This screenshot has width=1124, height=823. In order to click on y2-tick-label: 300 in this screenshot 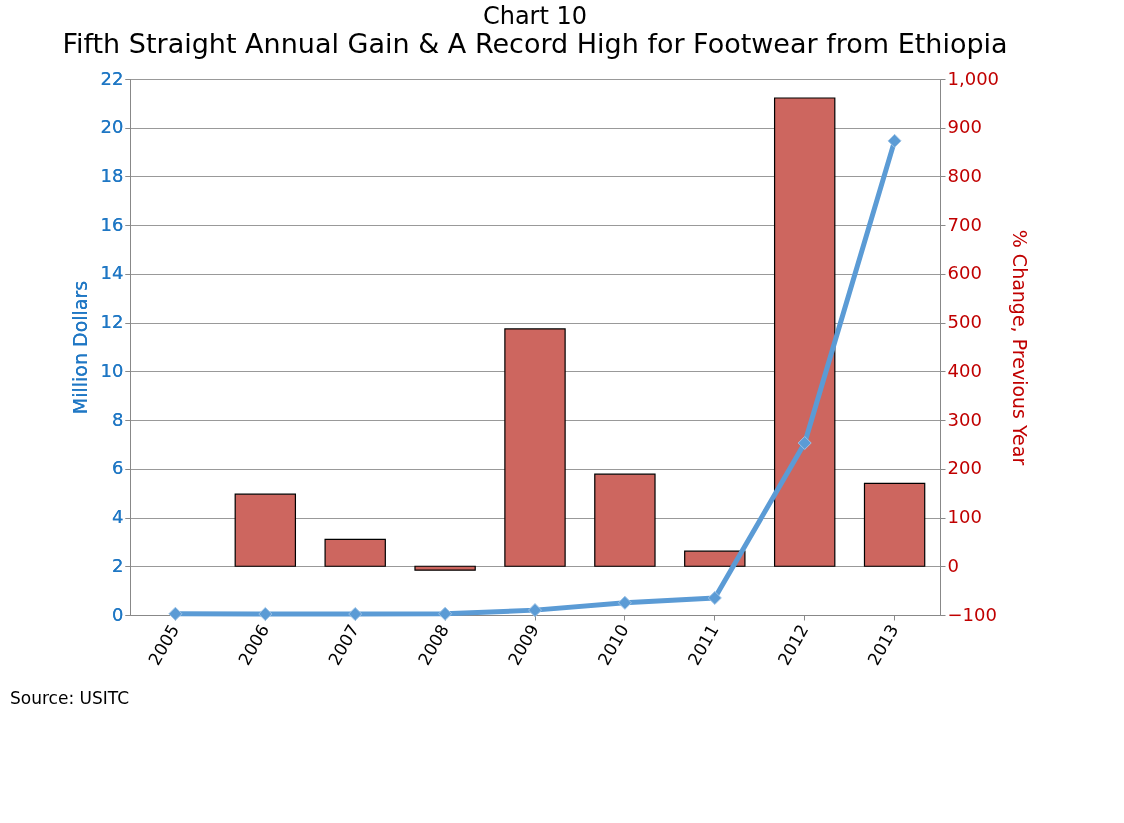, I will do `click(964, 419)`.